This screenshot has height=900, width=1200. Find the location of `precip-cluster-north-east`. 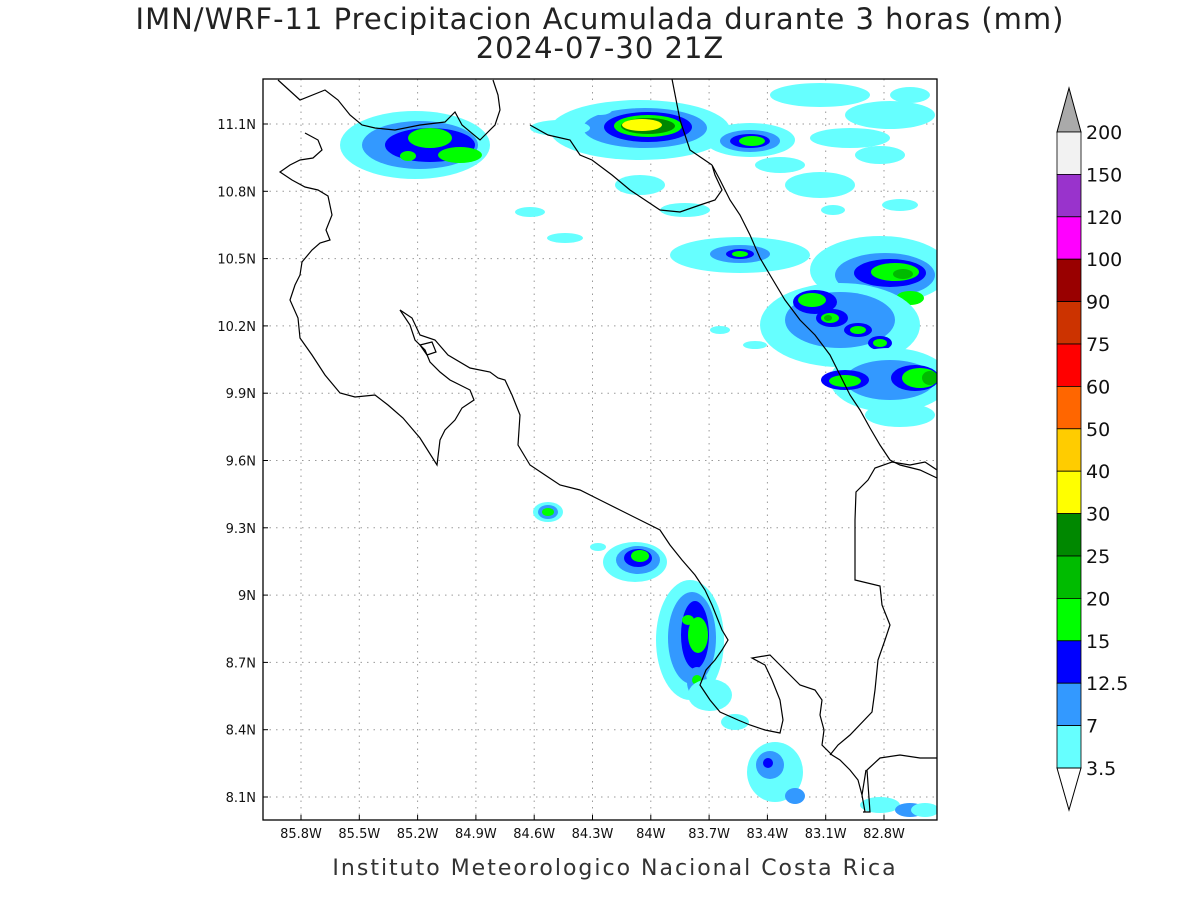

precip-cluster-north-east is located at coordinates (725, 163).